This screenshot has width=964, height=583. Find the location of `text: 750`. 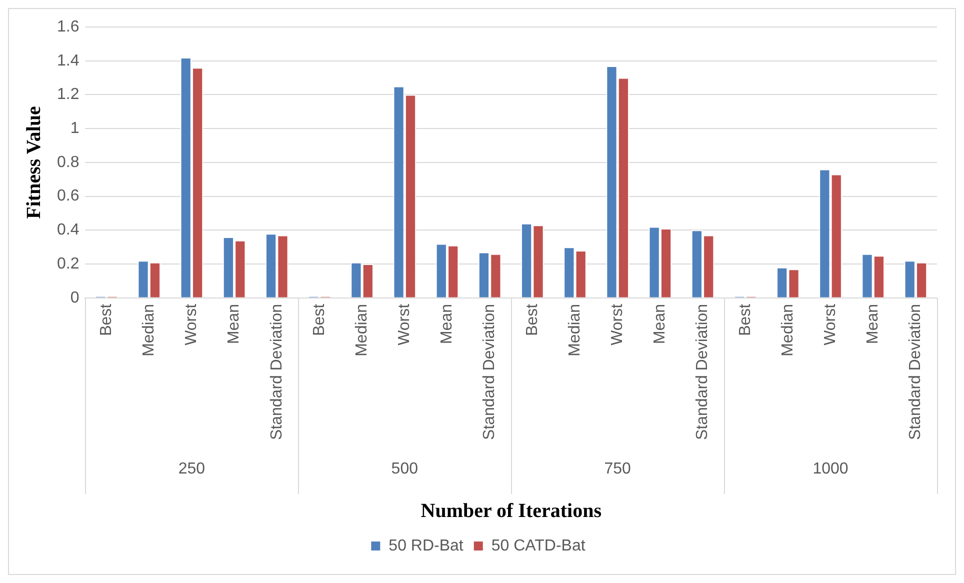

text: 750 is located at coordinates (618, 469).